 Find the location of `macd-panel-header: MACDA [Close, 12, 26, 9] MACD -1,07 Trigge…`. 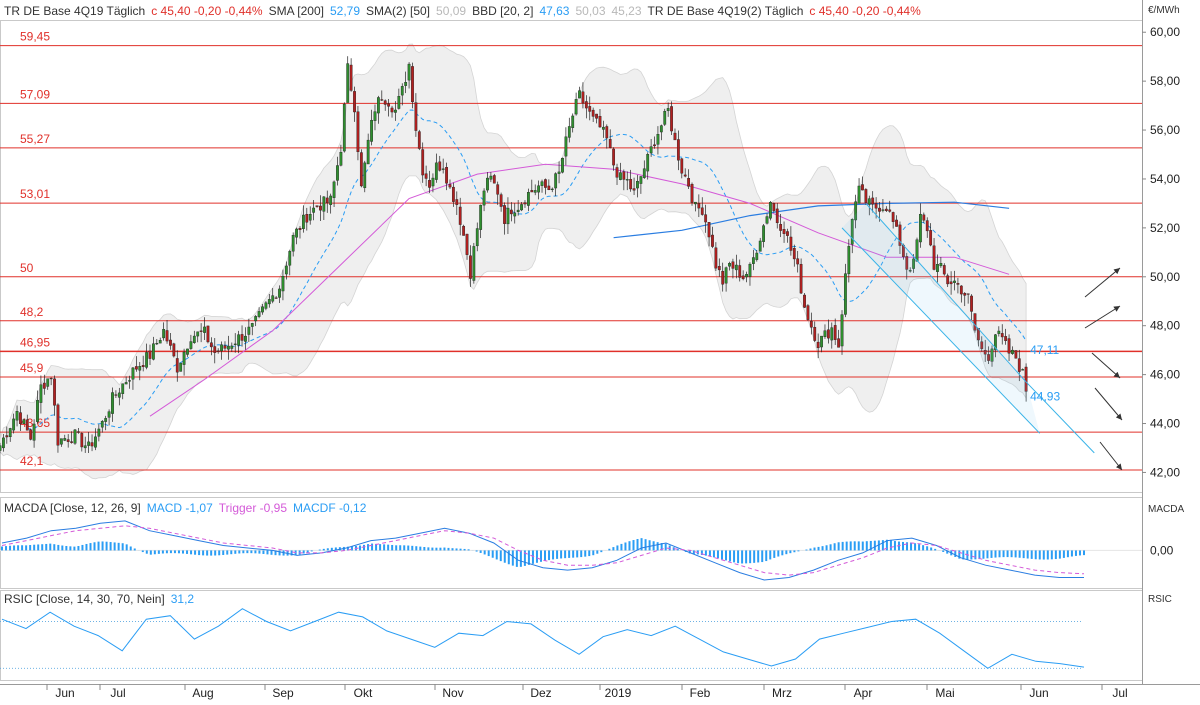

macd-panel-header: MACDA [Close, 12, 26, 9] MACD -1,07 Trigge… is located at coordinates (188, 508).